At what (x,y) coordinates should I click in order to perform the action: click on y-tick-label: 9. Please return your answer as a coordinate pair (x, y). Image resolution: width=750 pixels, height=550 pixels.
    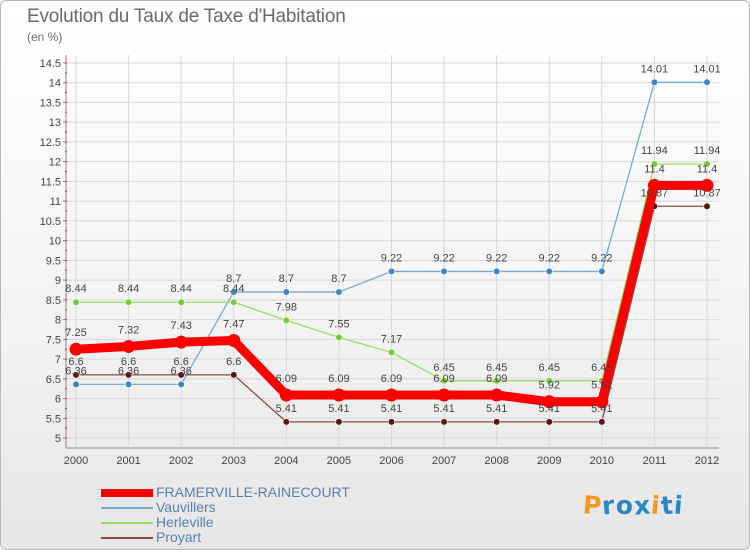
    Looking at the image, I should click on (58, 281).